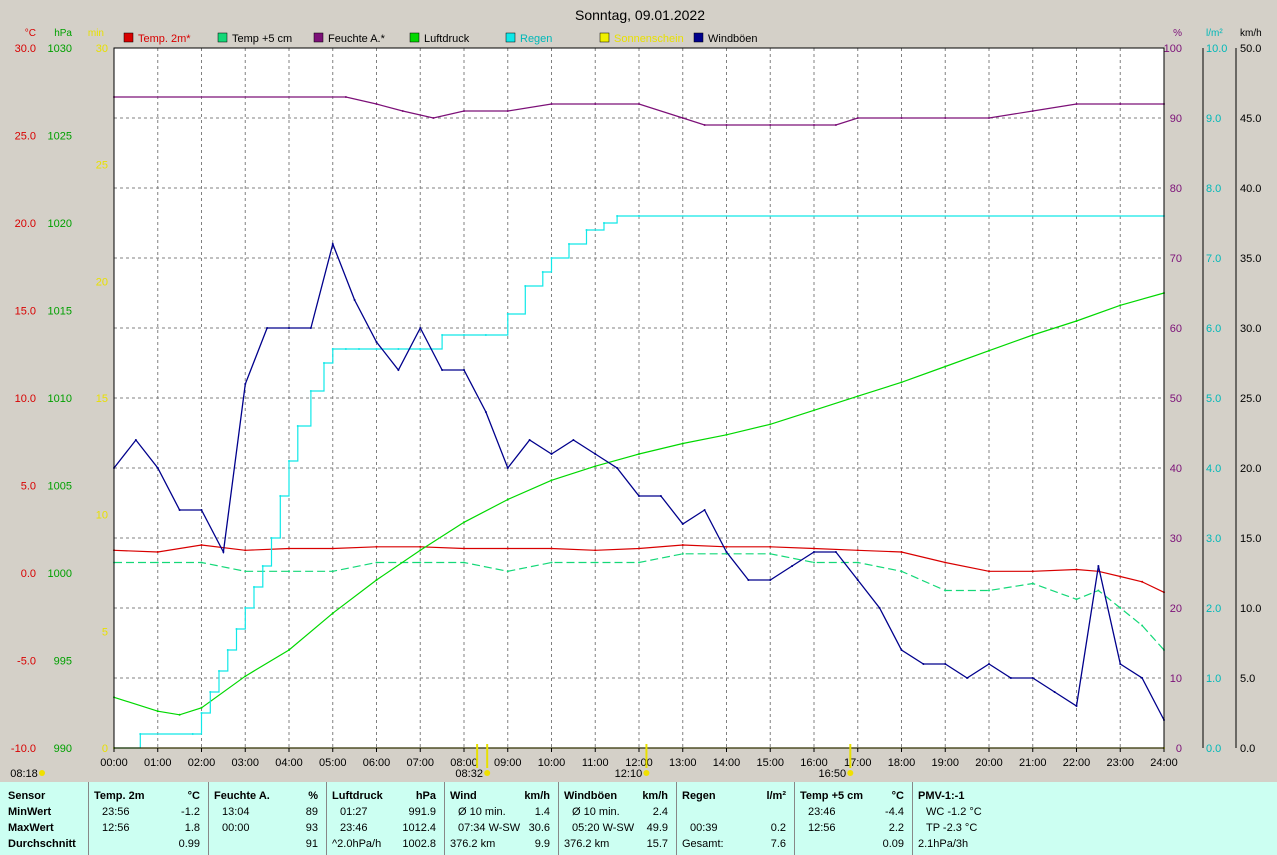  What do you see at coordinates (313, 796) in the screenshot?
I see `stats-column-unit: %` at bounding box center [313, 796].